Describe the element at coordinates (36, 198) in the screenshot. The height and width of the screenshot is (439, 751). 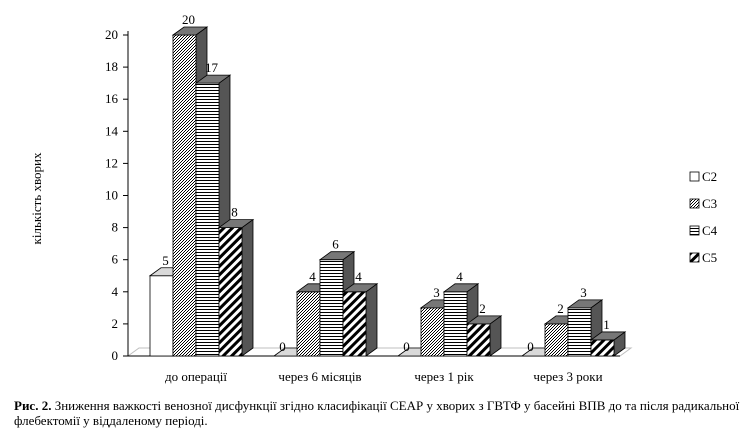
I see `y-axis-label: кількість хворих` at that location.